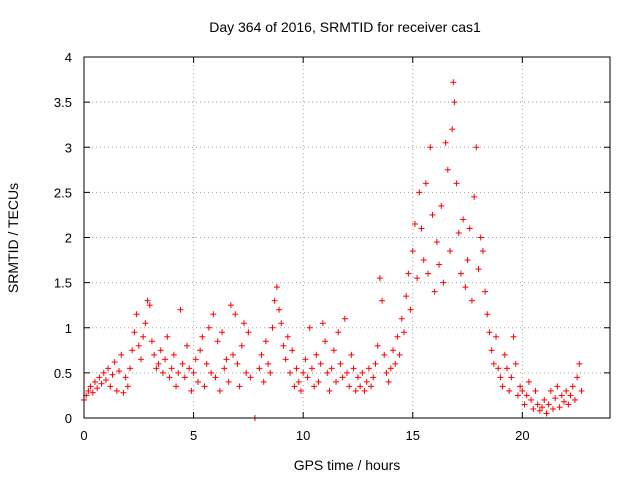 This screenshot has width=640, height=480. I want to click on x-axis-label: GPS time / hours, so click(347, 465).